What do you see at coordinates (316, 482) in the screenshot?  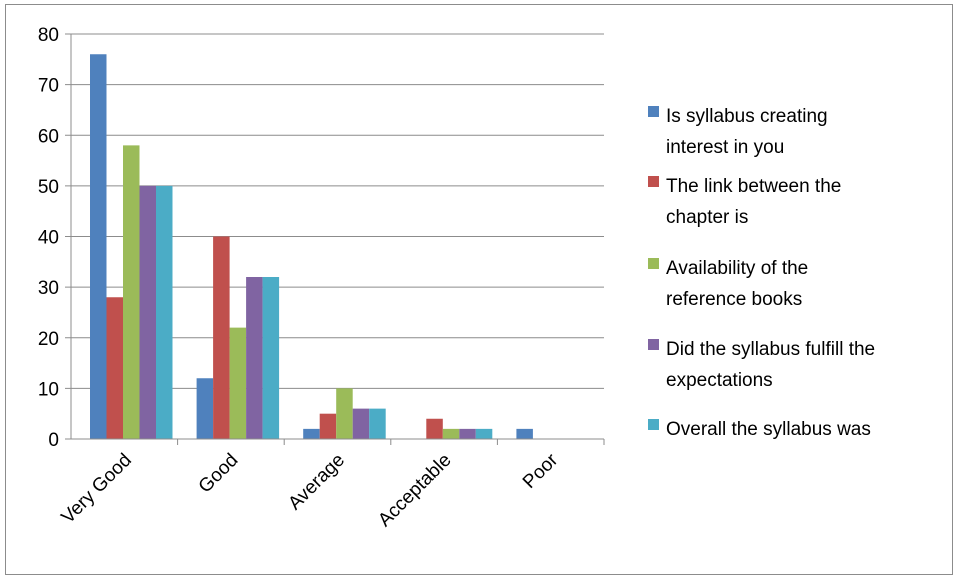 I see `x-category-label: Average` at bounding box center [316, 482].